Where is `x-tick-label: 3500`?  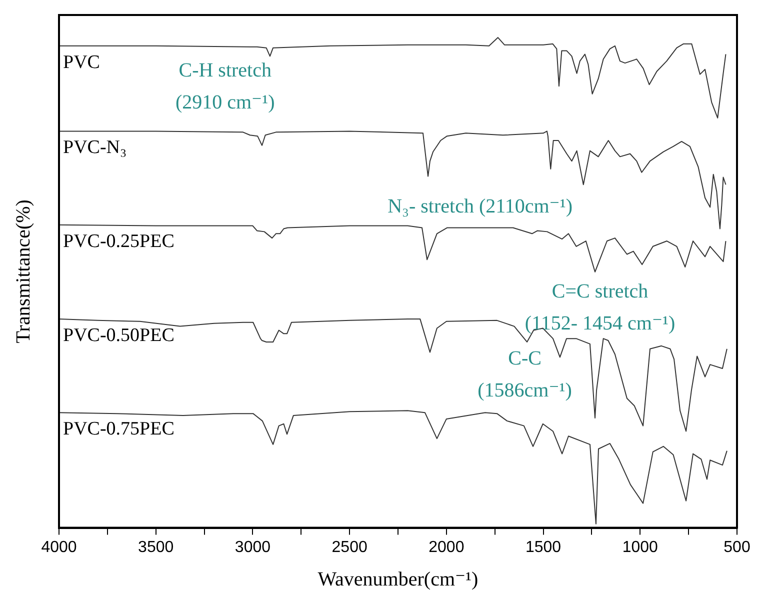 x-tick-label: 3500 is located at coordinates (156, 547).